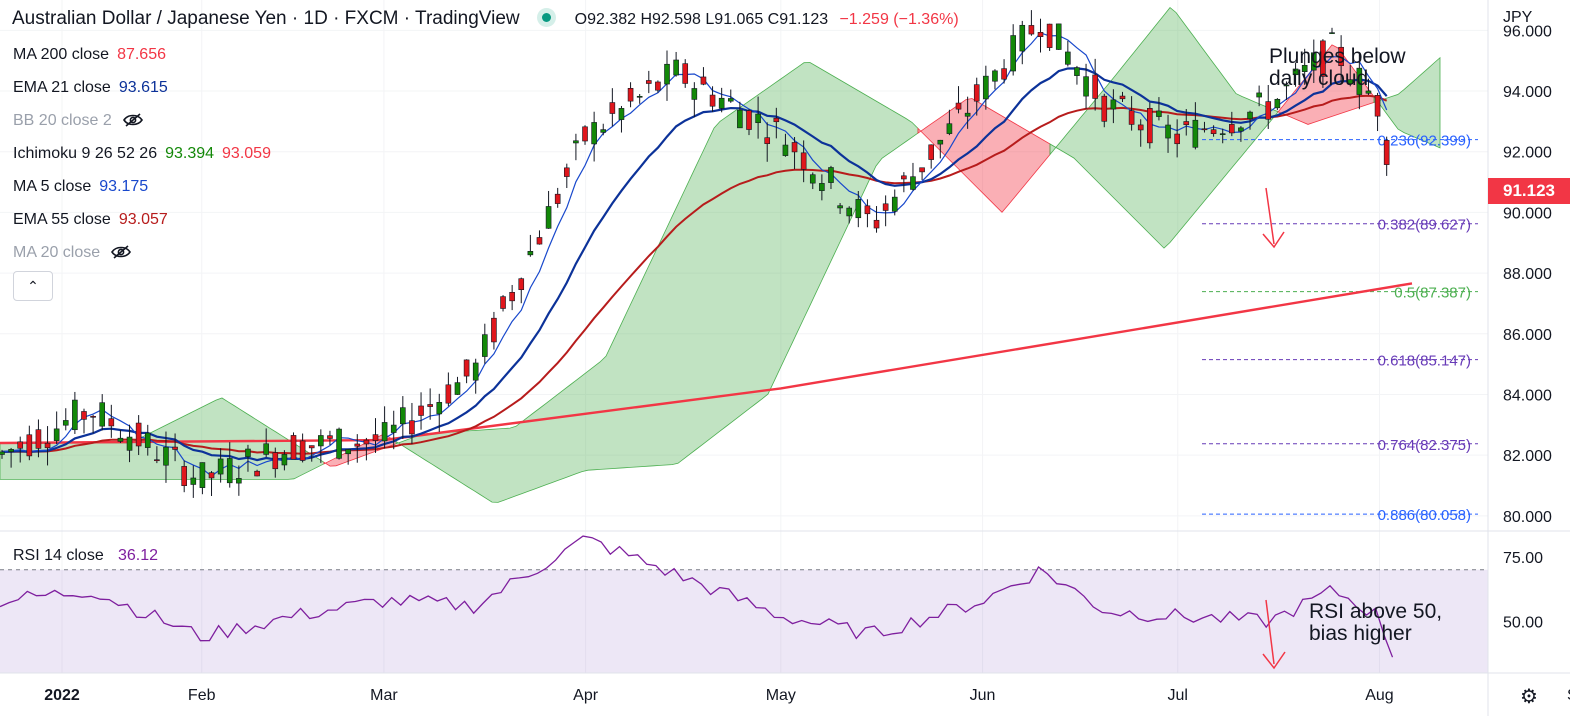  I want to click on legend-item: MA 5 close 93.175, so click(80, 187).